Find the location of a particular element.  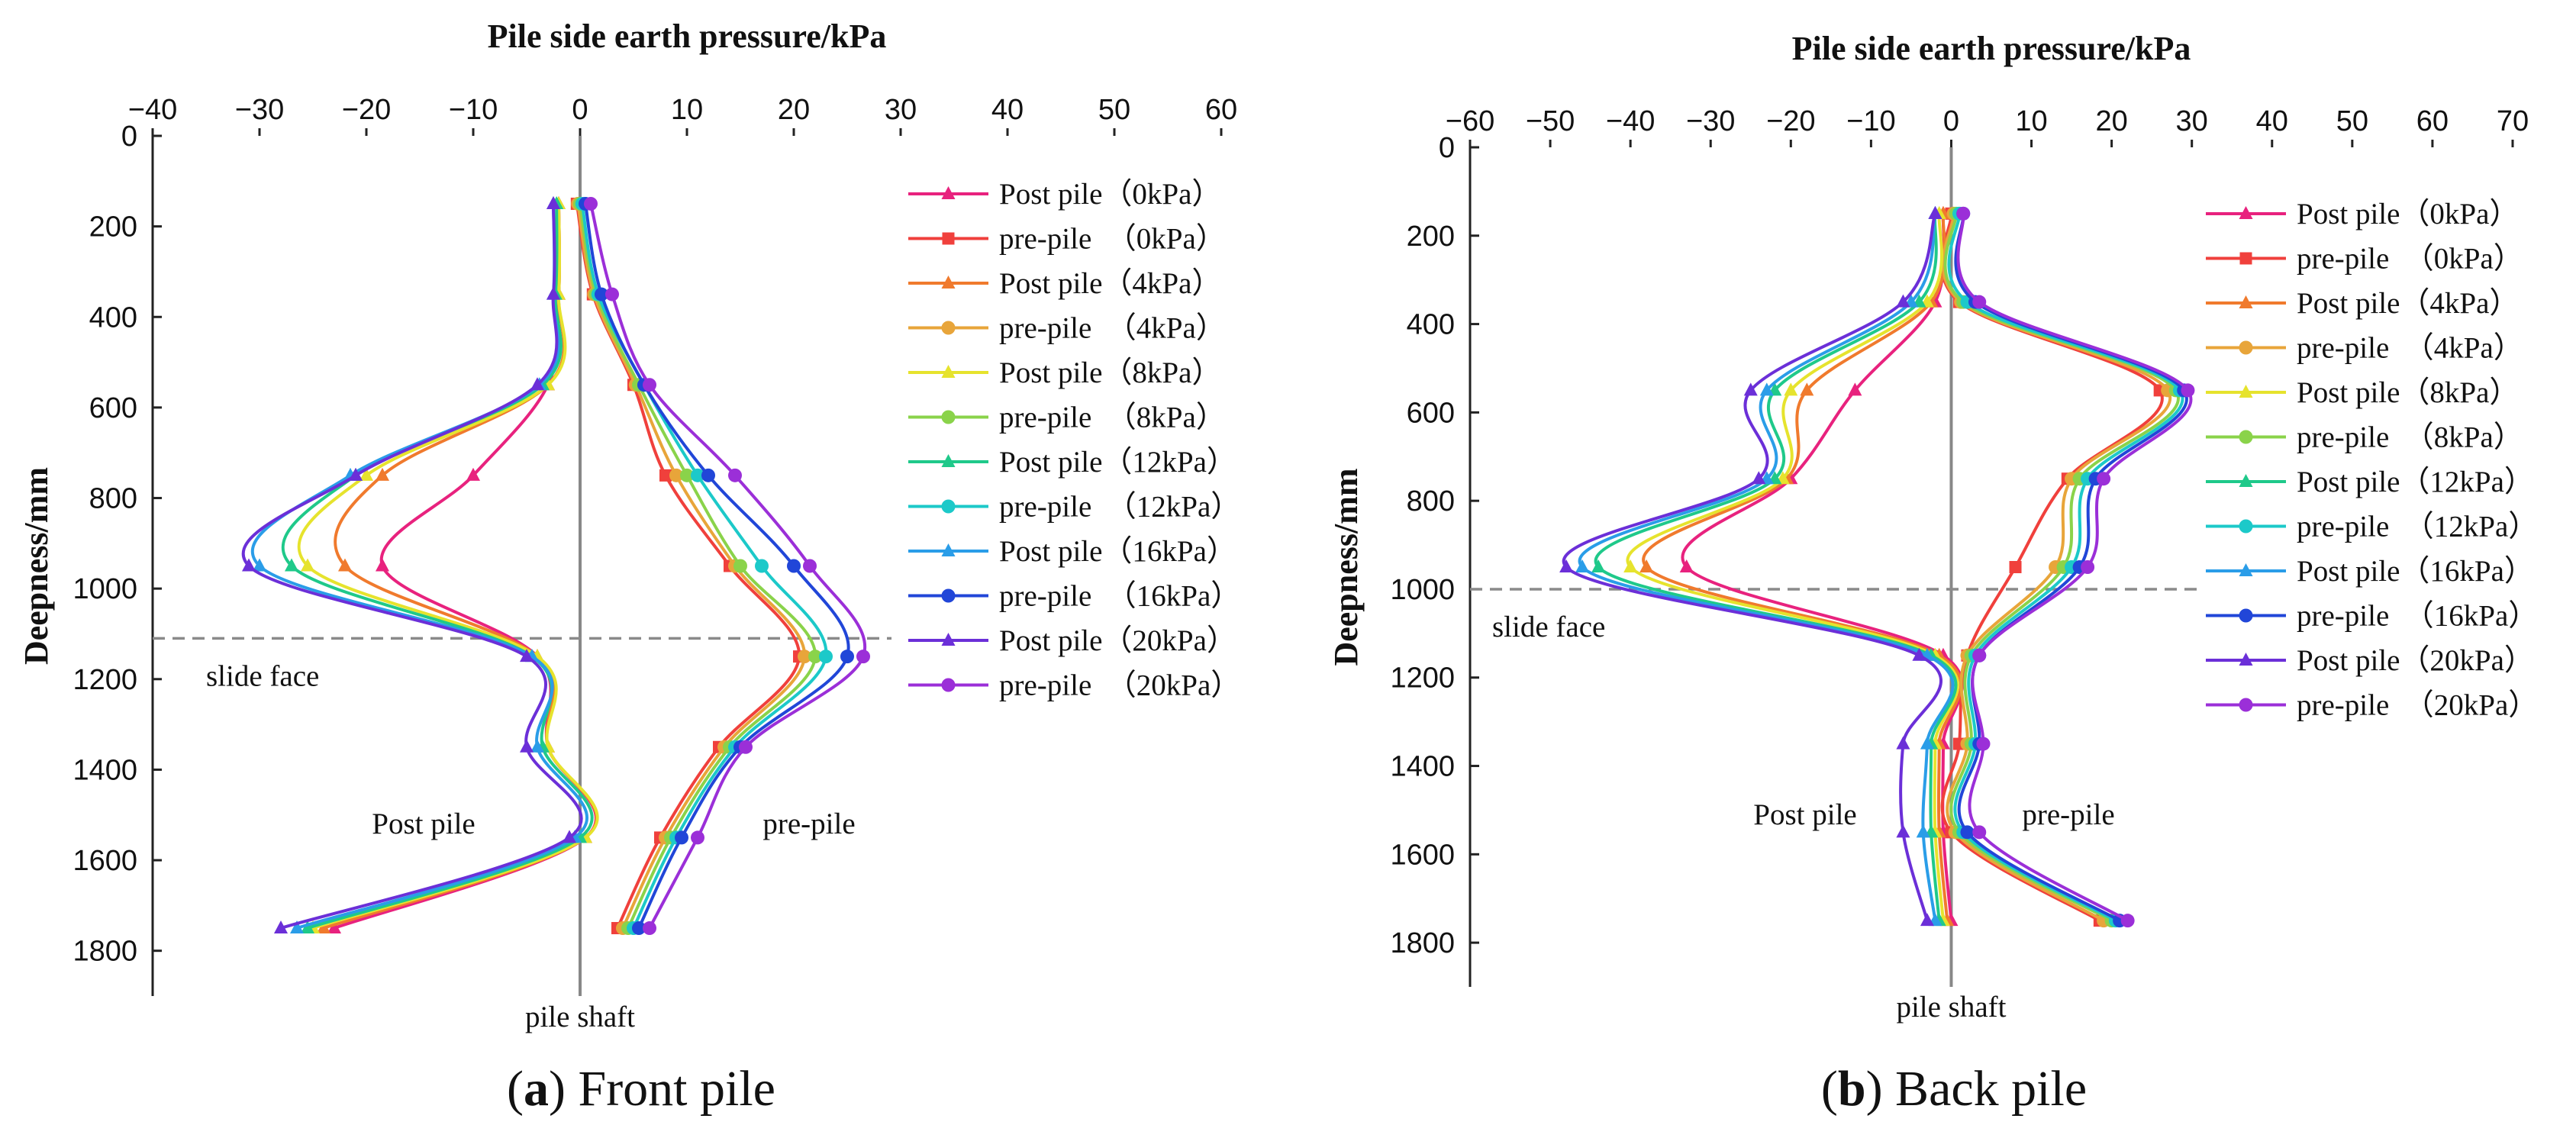

y-tick-label: 1200 is located at coordinates (105, 680).